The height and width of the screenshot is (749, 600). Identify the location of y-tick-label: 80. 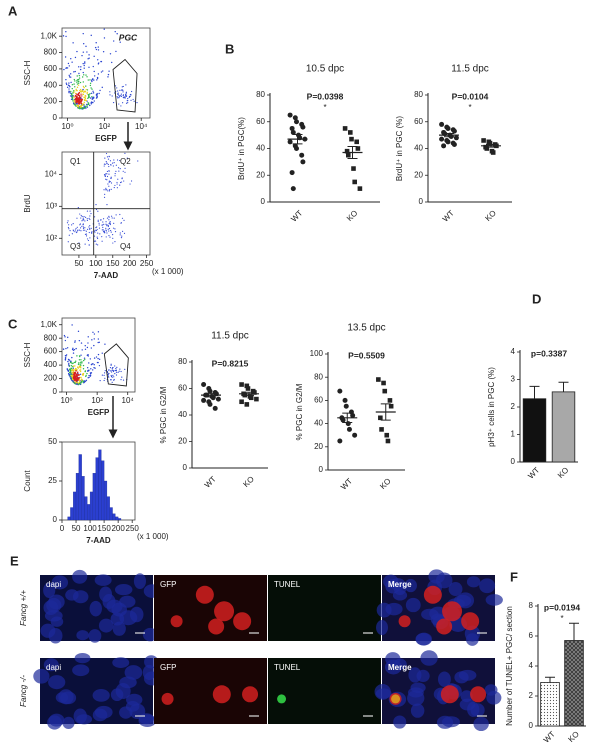
(318, 376).